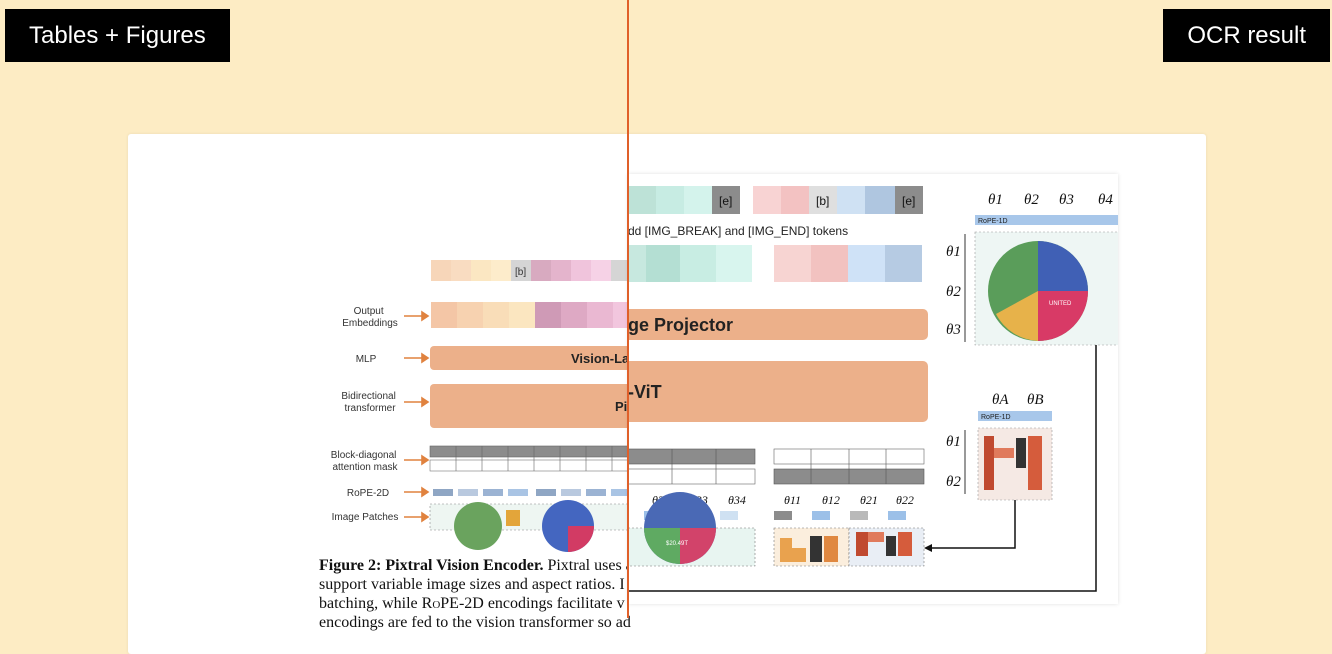 The height and width of the screenshot is (654, 1332). What do you see at coordinates (776, 529) in the screenshot?
I see `ocr-image-patches: $20.49T` at bounding box center [776, 529].